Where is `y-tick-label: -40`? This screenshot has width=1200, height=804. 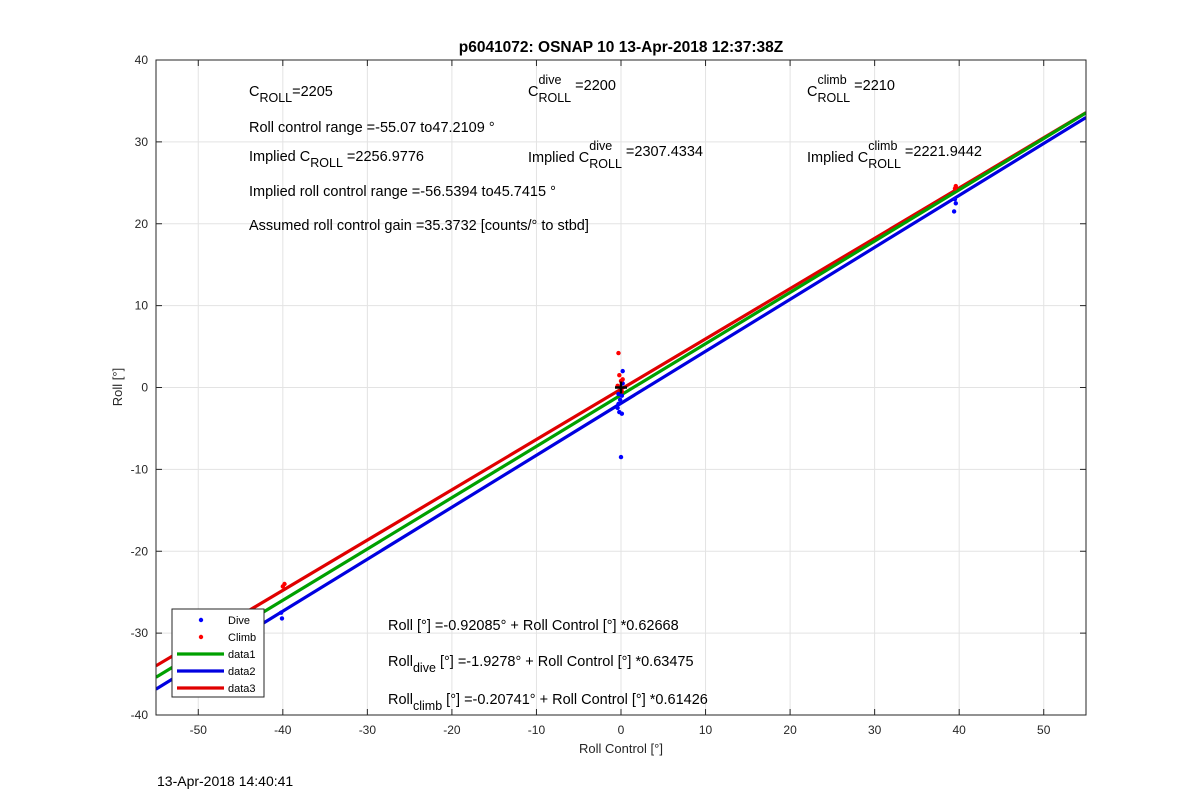 y-tick-label: -40 is located at coordinates (140, 715).